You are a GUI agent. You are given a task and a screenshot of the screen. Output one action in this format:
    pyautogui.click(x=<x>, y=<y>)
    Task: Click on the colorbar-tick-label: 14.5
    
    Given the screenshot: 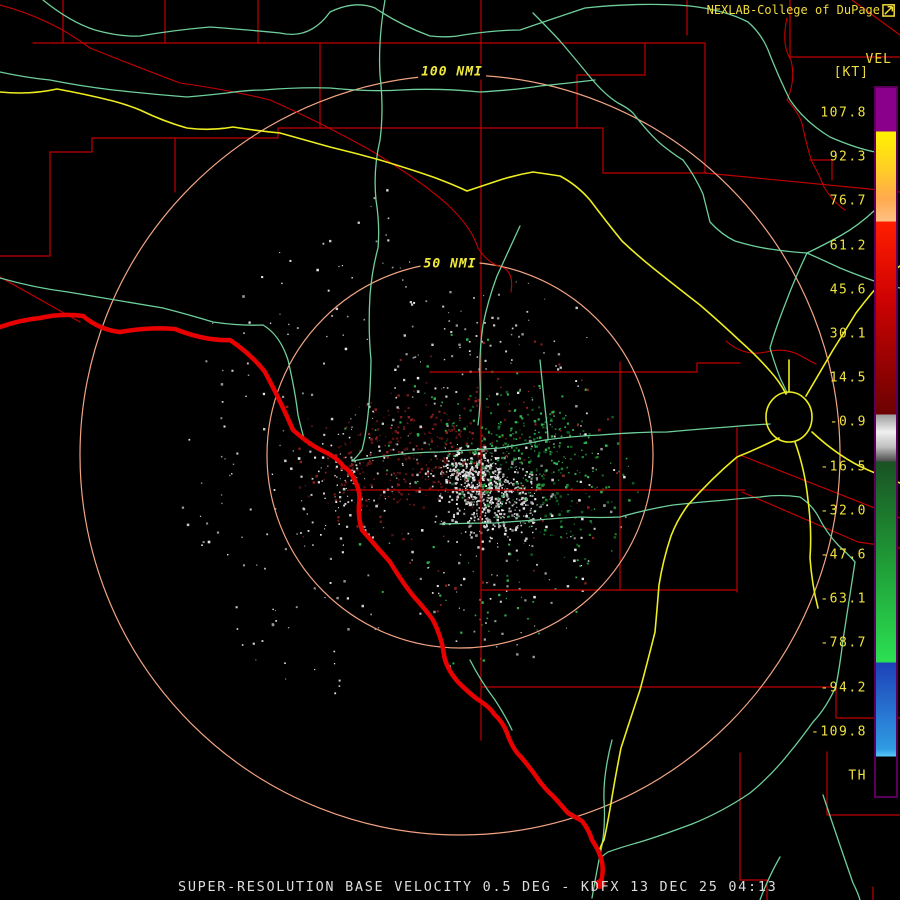 What is the action you would take?
    pyautogui.click(x=848, y=378)
    